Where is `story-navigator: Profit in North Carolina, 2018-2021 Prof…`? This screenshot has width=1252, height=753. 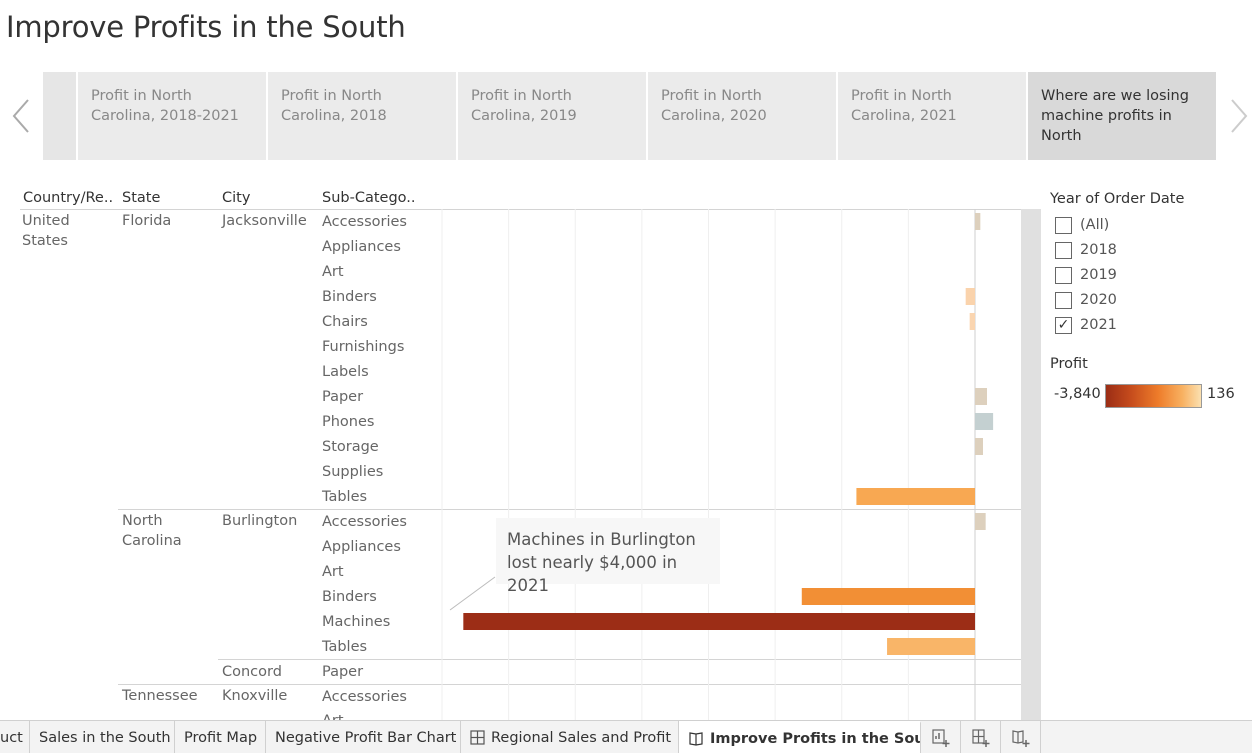 story-navigator: Profit in North Carolina, 2018-2021 Prof… is located at coordinates (626, 116).